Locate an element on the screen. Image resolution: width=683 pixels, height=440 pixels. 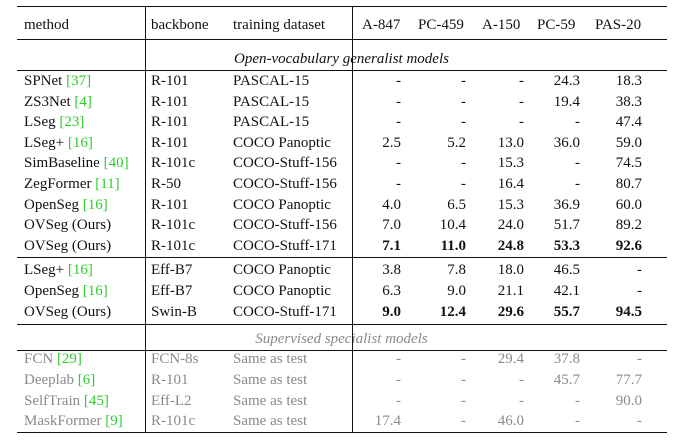
citation-link: [4] is located at coordinates (83, 101).